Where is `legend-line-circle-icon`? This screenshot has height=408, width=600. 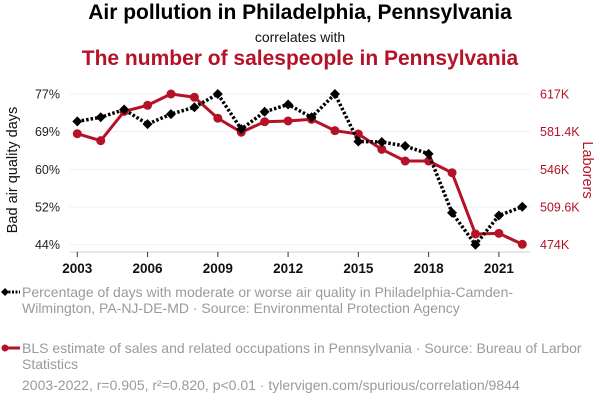
legend-line-circle-icon is located at coordinates (10, 348).